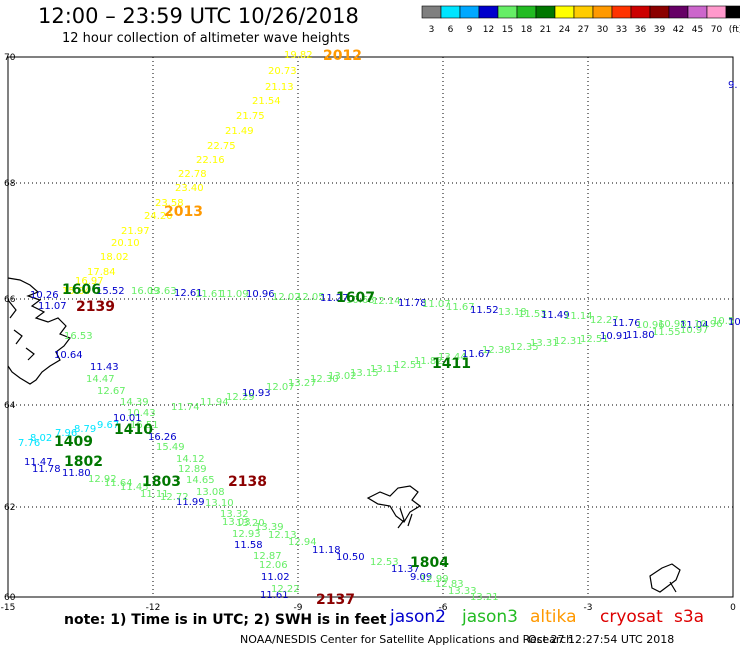 This screenshot has height=650, width=740. Describe the element at coordinates (342, 376) in the screenshot. I see `jason3-south-value: 13.02` at that location.